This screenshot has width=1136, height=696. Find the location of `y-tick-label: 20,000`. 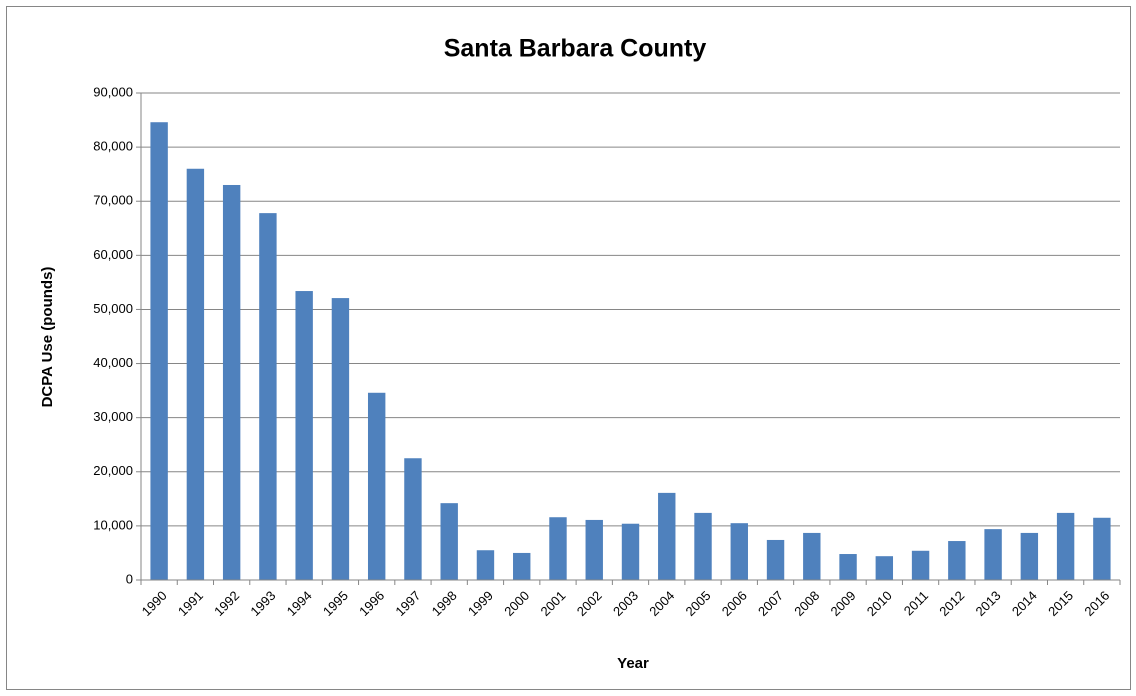

y-tick-label: 20,000 is located at coordinates (113, 470).